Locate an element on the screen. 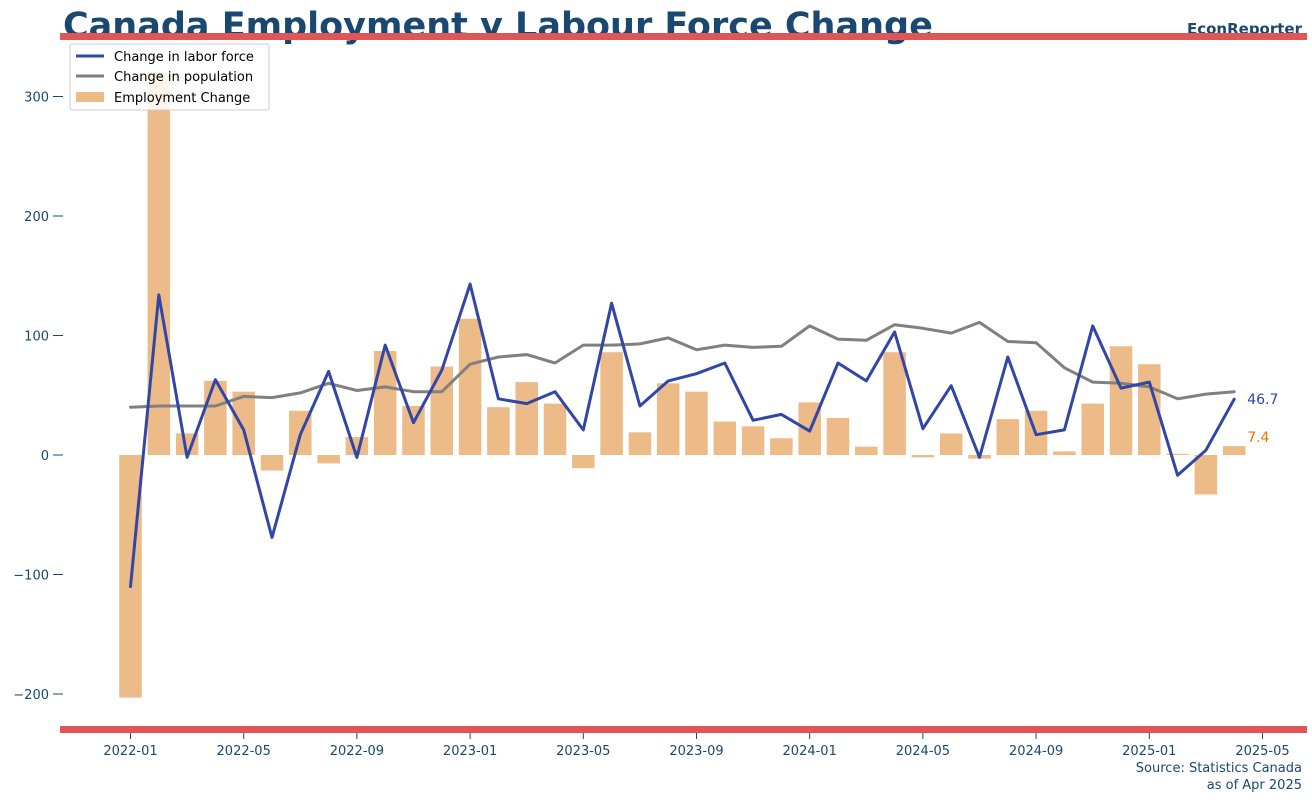  legend-label-population: Change in population is located at coordinates (183, 77).